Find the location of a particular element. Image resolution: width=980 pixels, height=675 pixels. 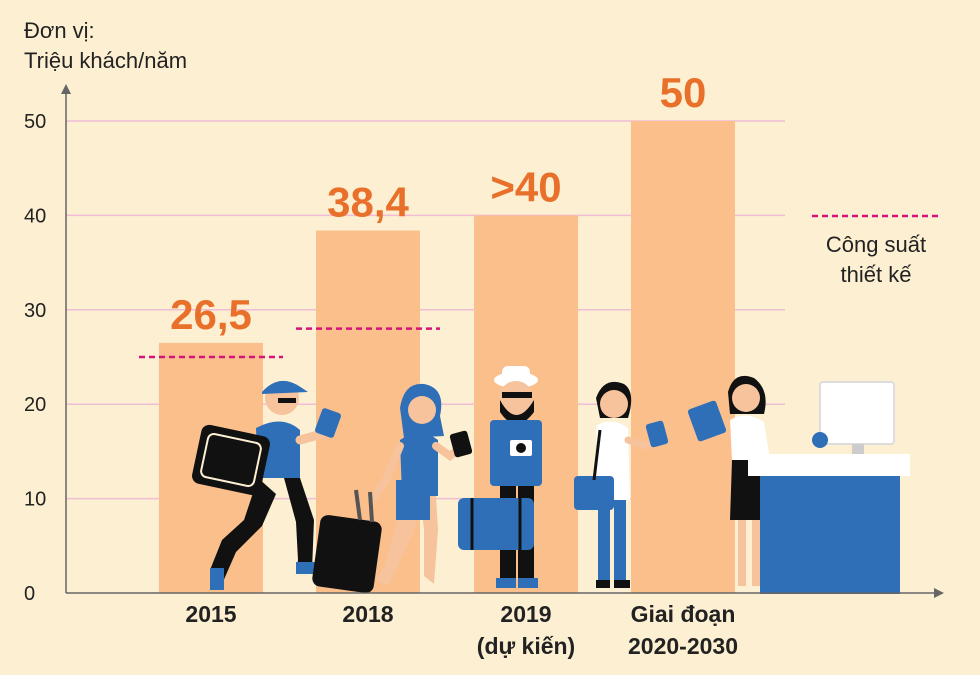

y-tick-label: 10 is located at coordinates (35, 500).